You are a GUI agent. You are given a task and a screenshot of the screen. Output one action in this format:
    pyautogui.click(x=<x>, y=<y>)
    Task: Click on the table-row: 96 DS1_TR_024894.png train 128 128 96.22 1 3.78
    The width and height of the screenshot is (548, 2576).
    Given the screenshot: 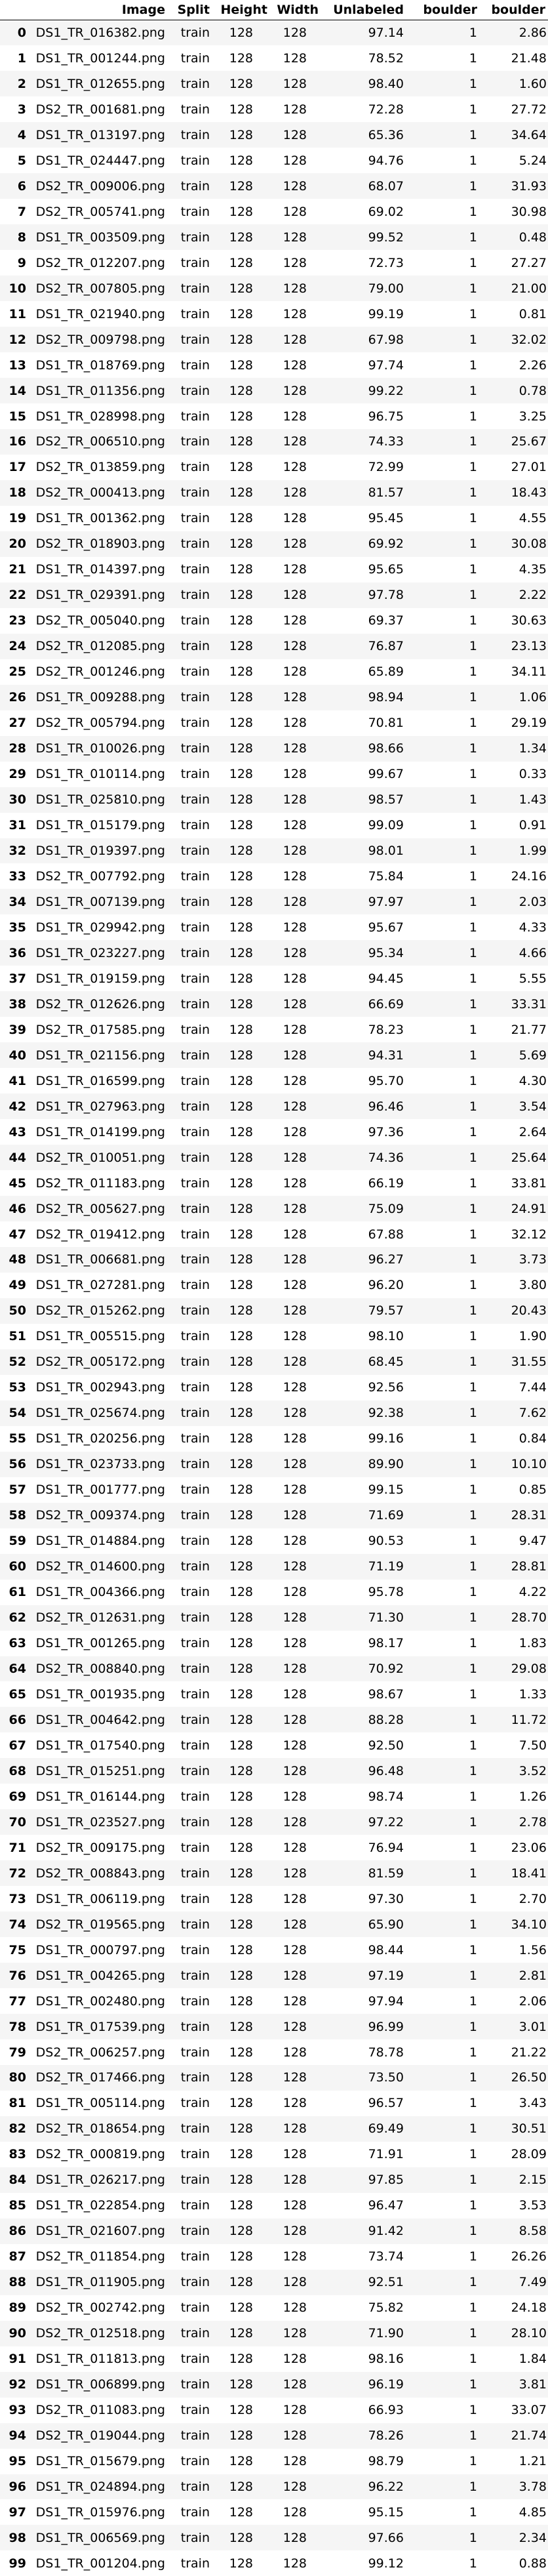 What is the action you would take?
    pyautogui.click(x=274, y=2487)
    